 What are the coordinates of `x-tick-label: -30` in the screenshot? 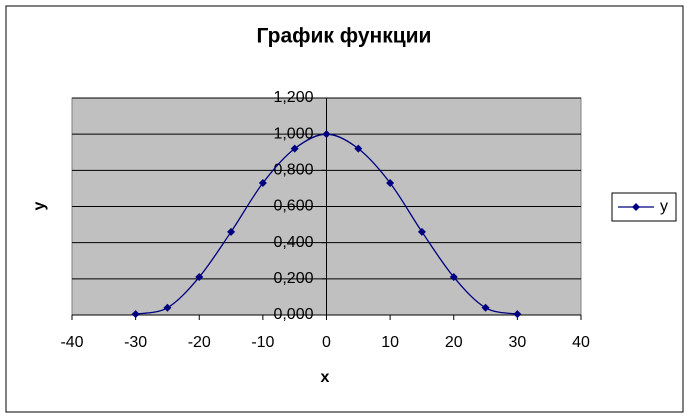 It's located at (135, 342).